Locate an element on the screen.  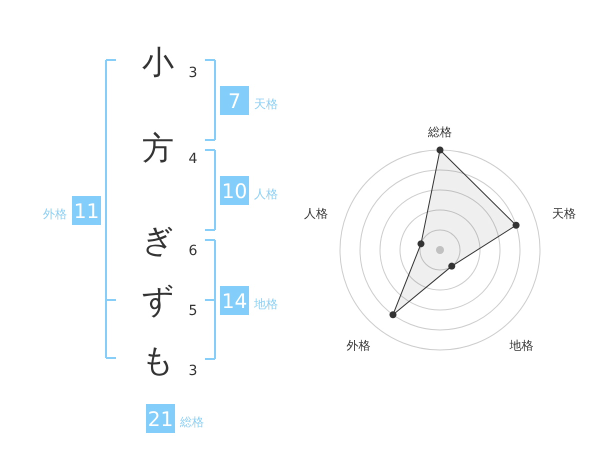
text: 人格 is located at coordinates (266, 194).